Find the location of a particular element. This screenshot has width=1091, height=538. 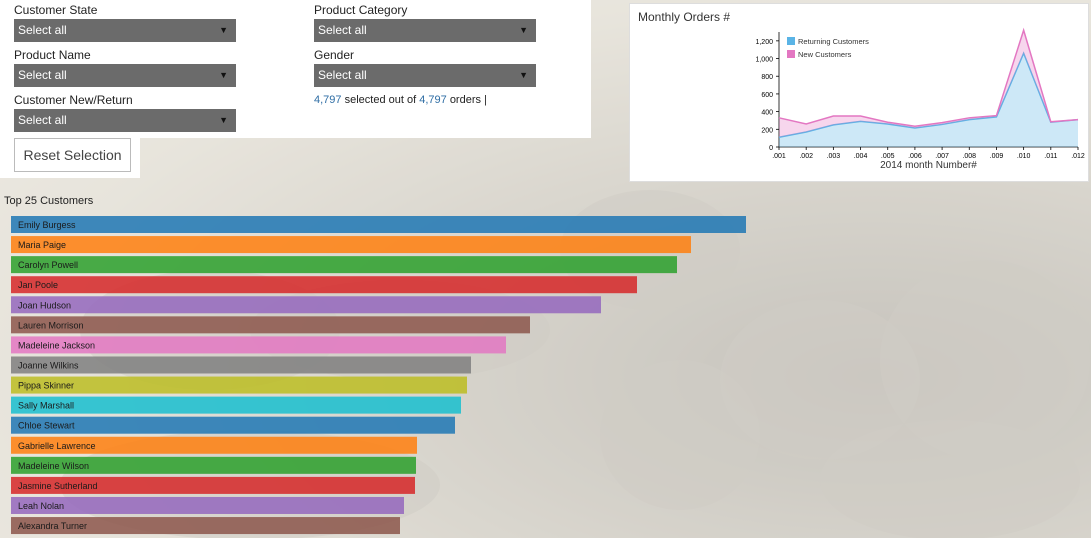

y-tick-label: 800 is located at coordinates (767, 77).